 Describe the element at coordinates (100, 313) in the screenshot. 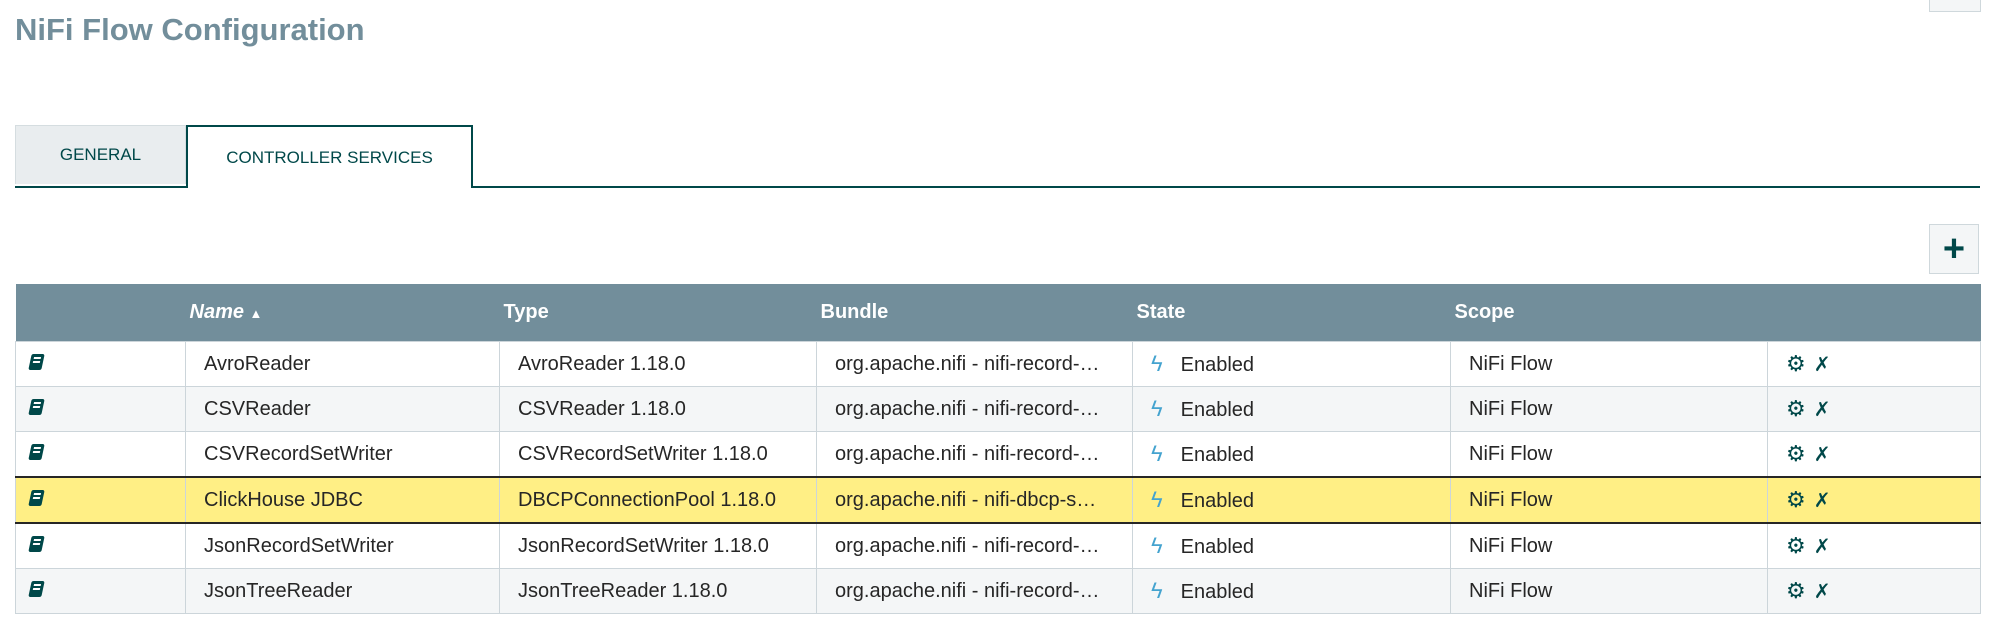

I see `column-header-icon` at that location.